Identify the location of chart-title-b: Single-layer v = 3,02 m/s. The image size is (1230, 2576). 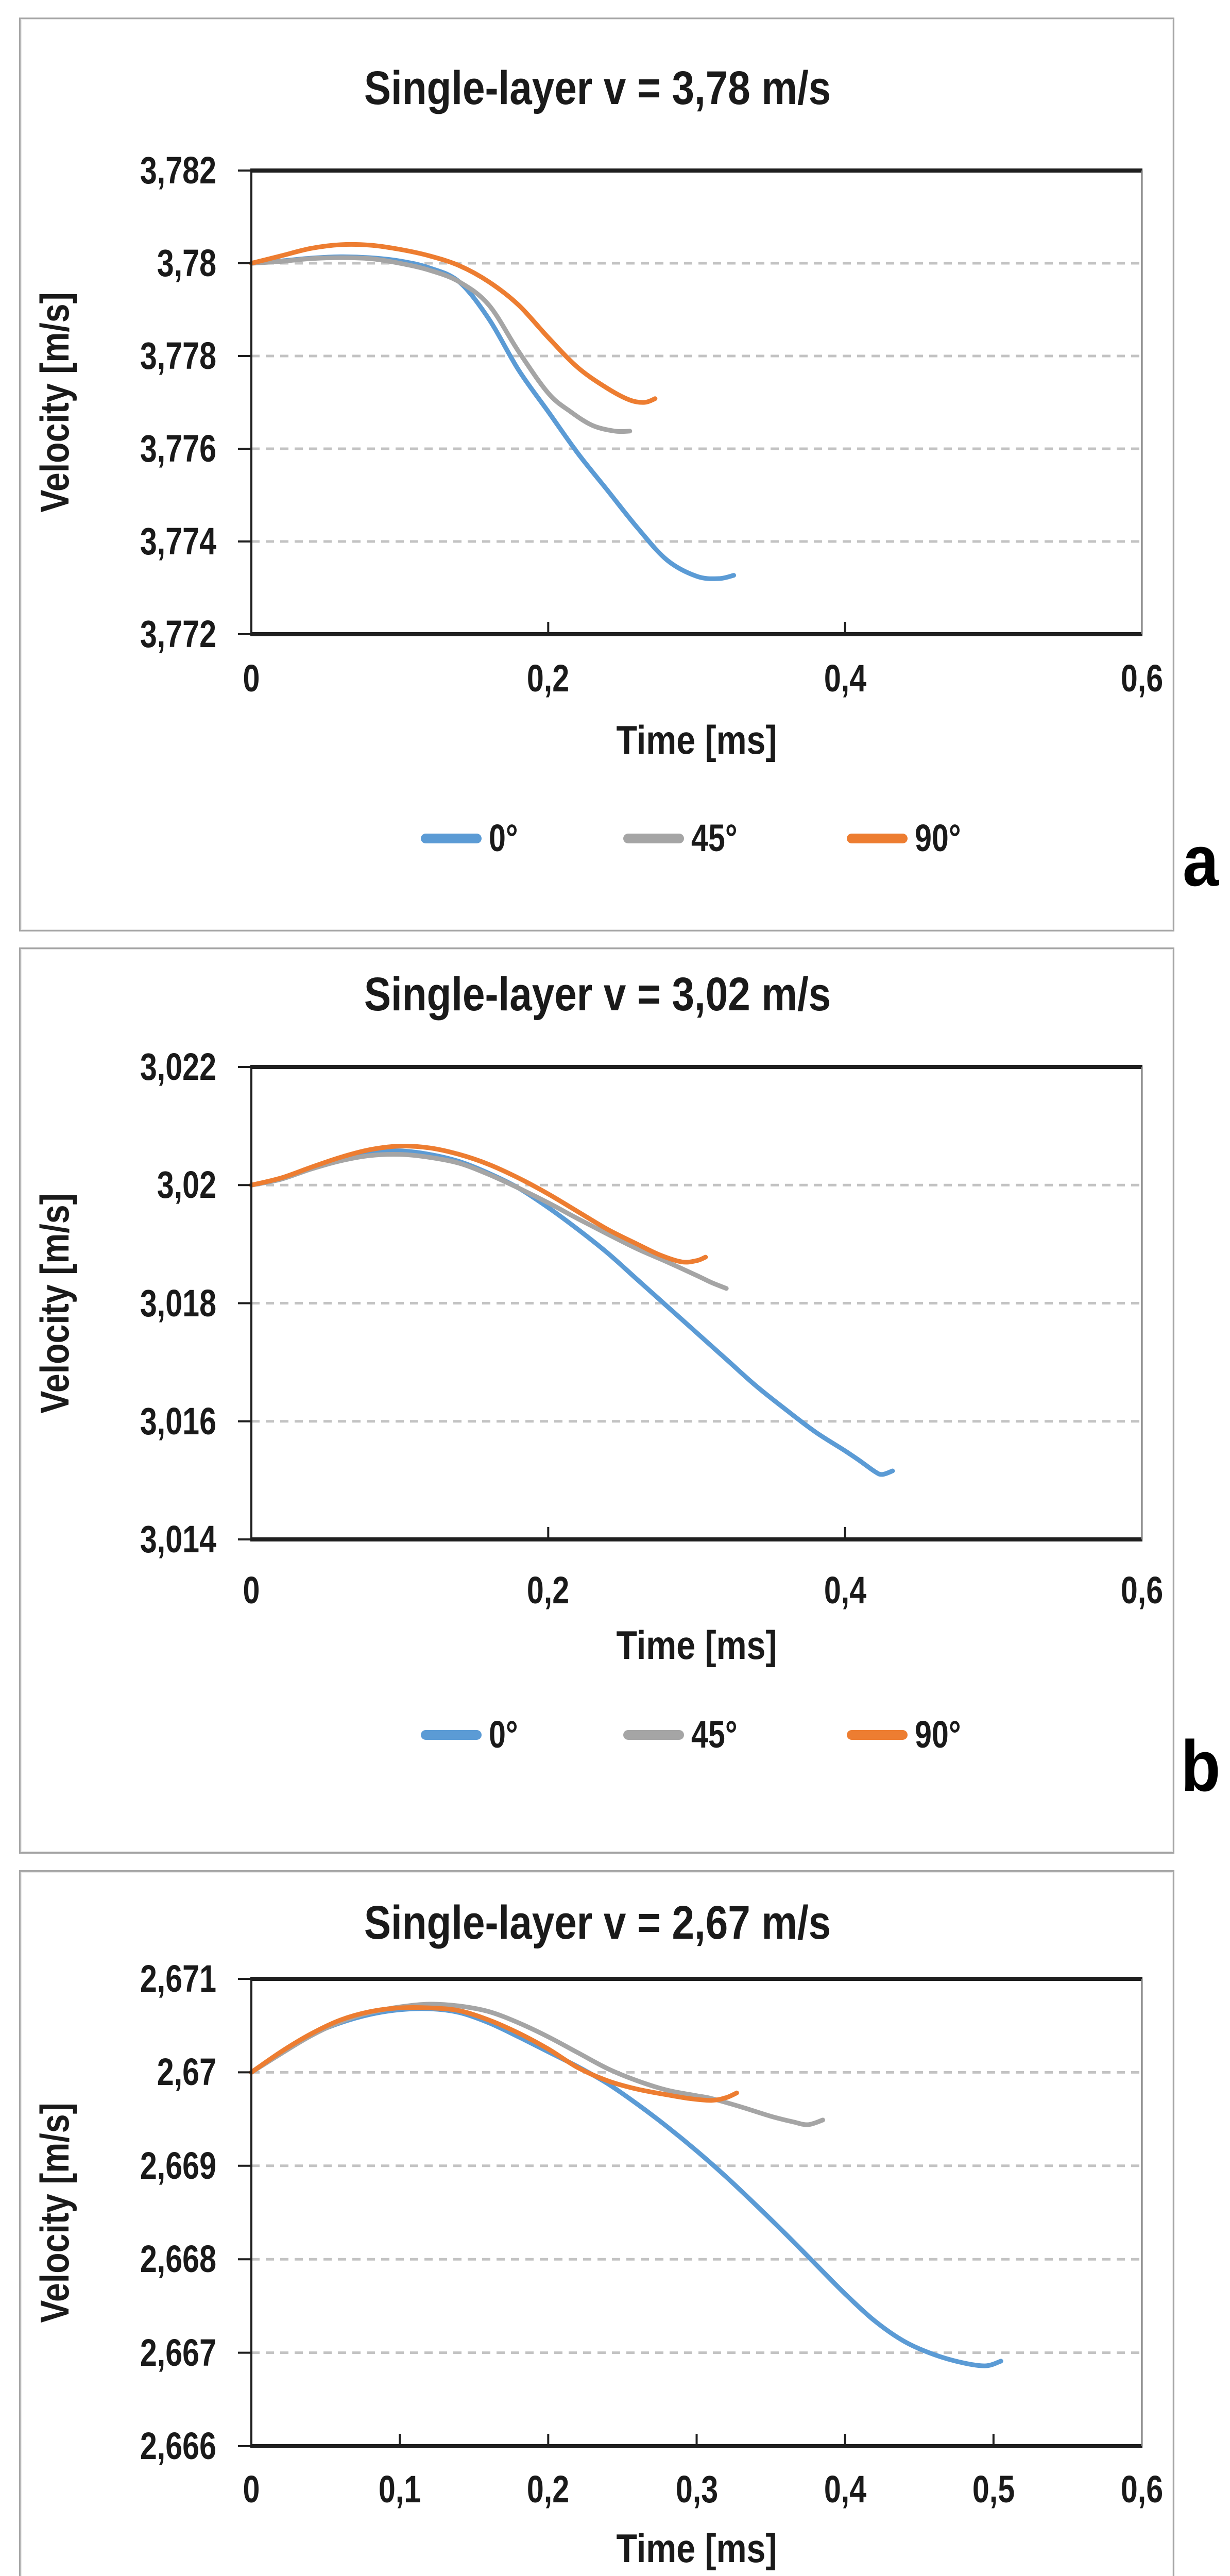
(597, 994).